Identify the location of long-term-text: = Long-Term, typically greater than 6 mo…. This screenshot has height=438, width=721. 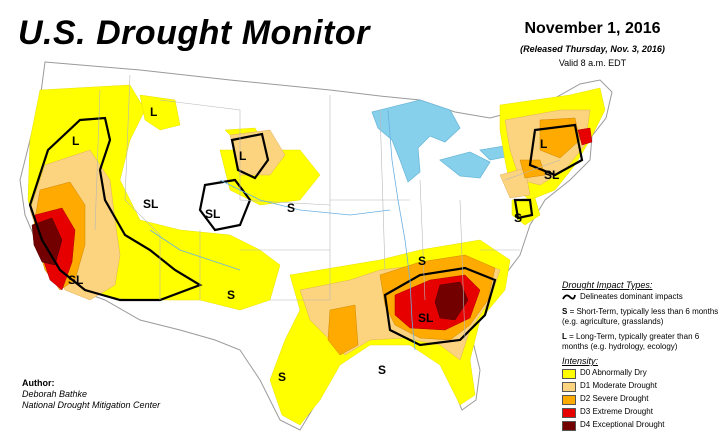
(631, 341).